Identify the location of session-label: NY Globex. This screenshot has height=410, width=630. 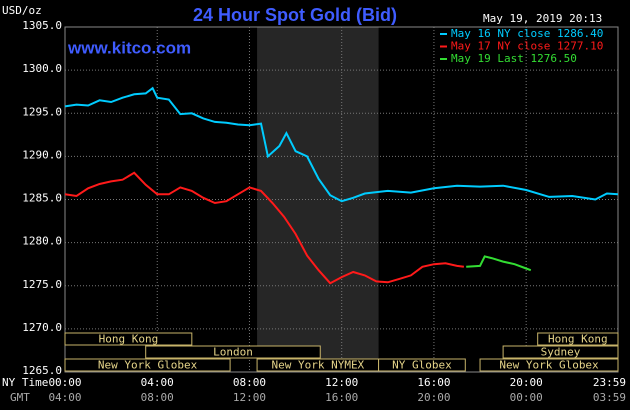
(422, 365).